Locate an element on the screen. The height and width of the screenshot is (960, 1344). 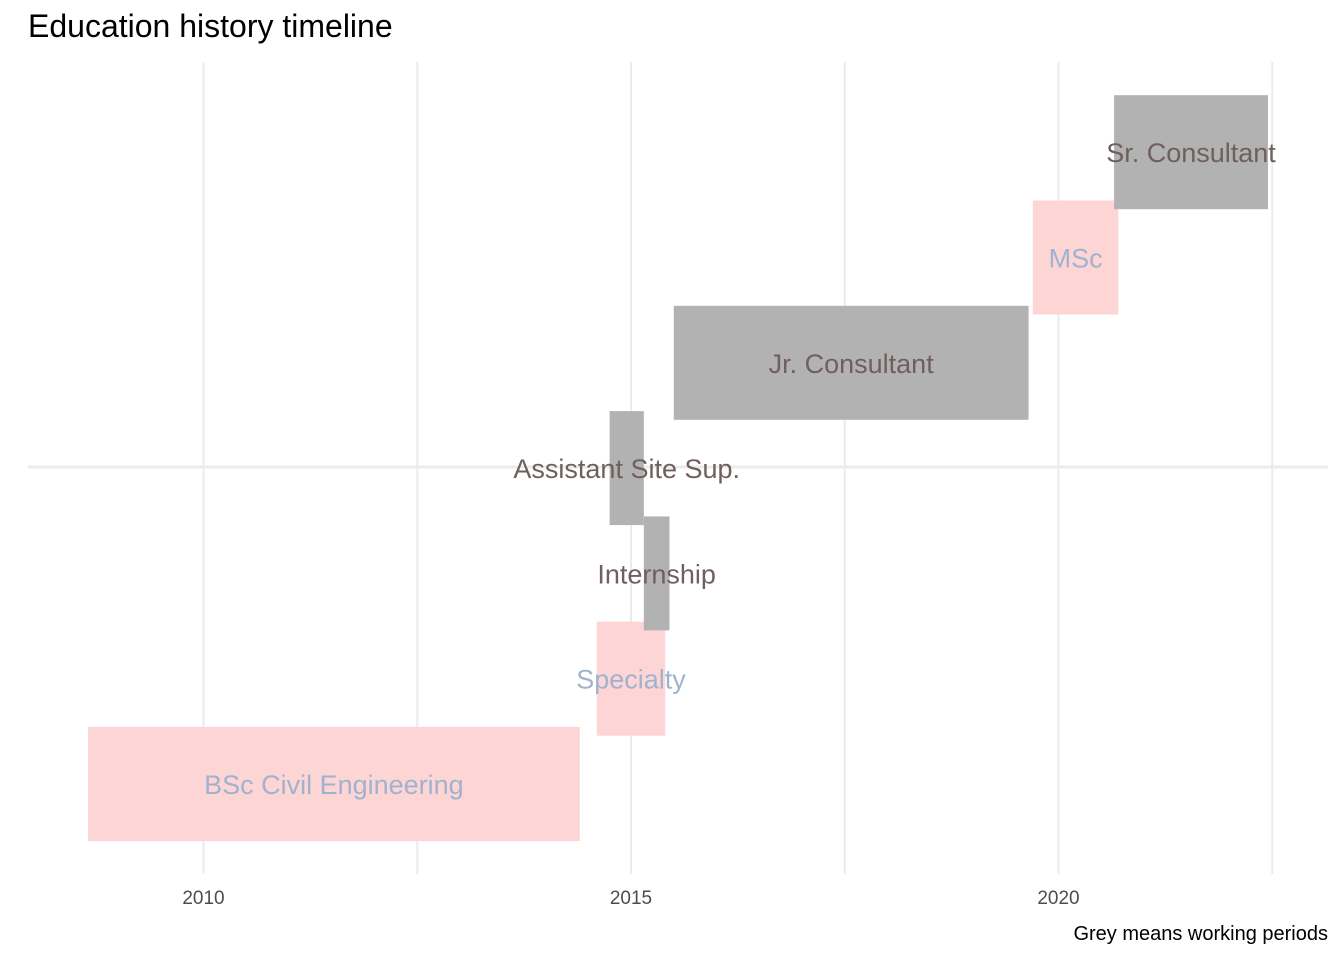
chart-caption: Grey means working periods is located at coordinates (1200, 934).